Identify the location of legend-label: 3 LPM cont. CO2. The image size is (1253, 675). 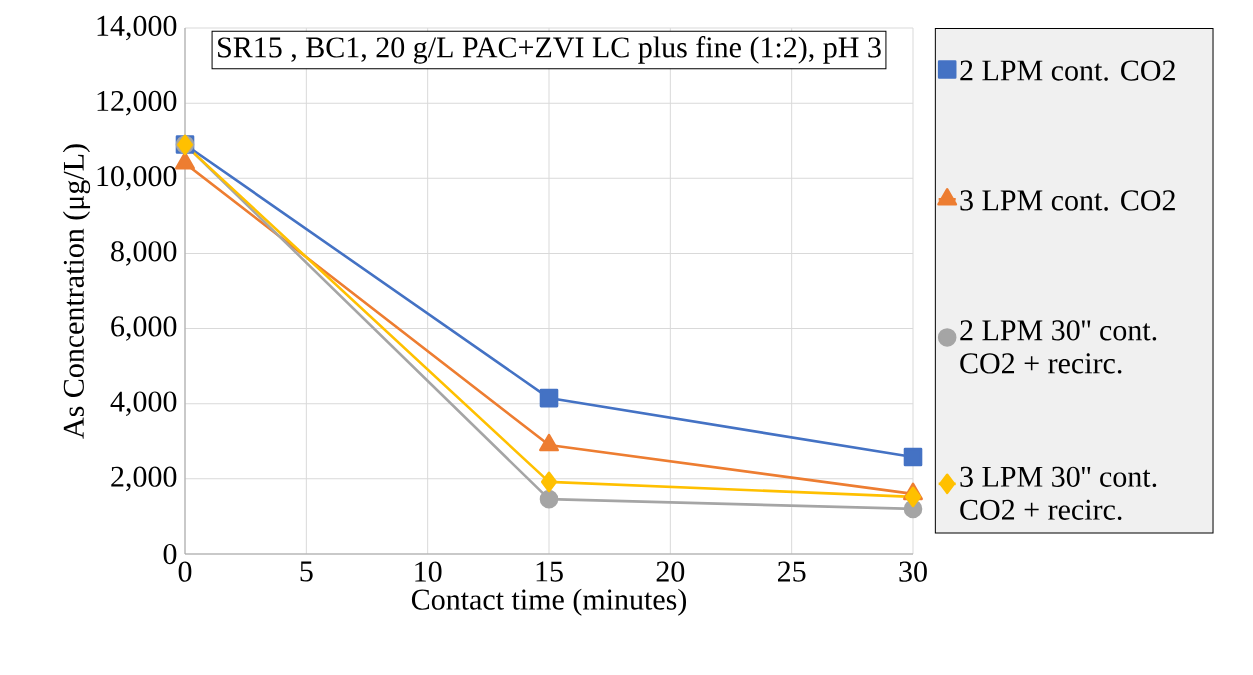
(1067, 200).